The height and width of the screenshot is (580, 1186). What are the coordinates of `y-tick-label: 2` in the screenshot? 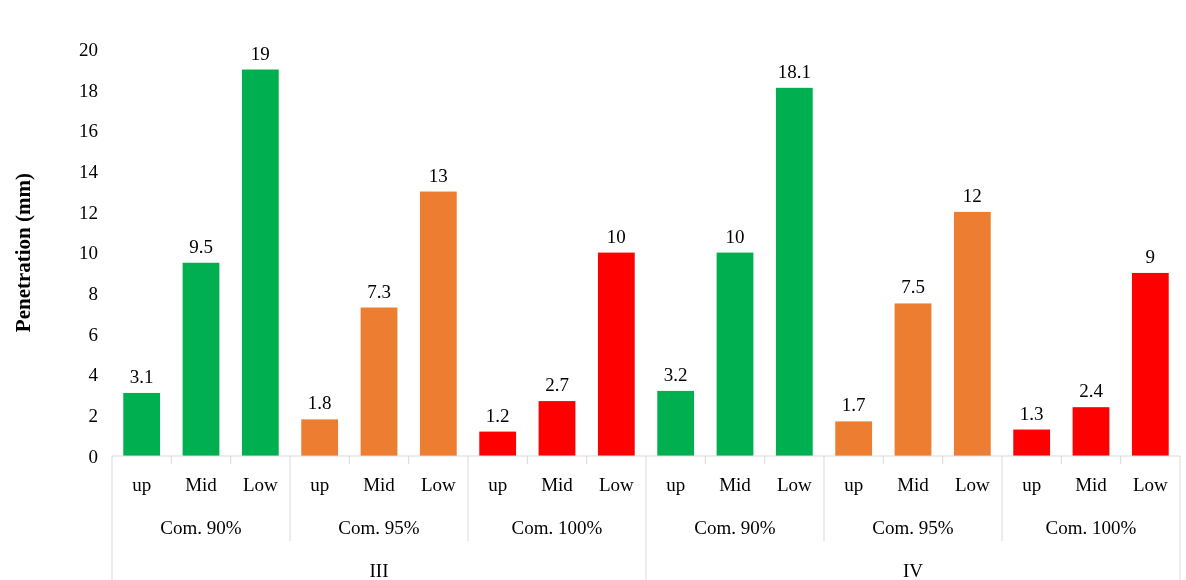 It's located at (93, 415).